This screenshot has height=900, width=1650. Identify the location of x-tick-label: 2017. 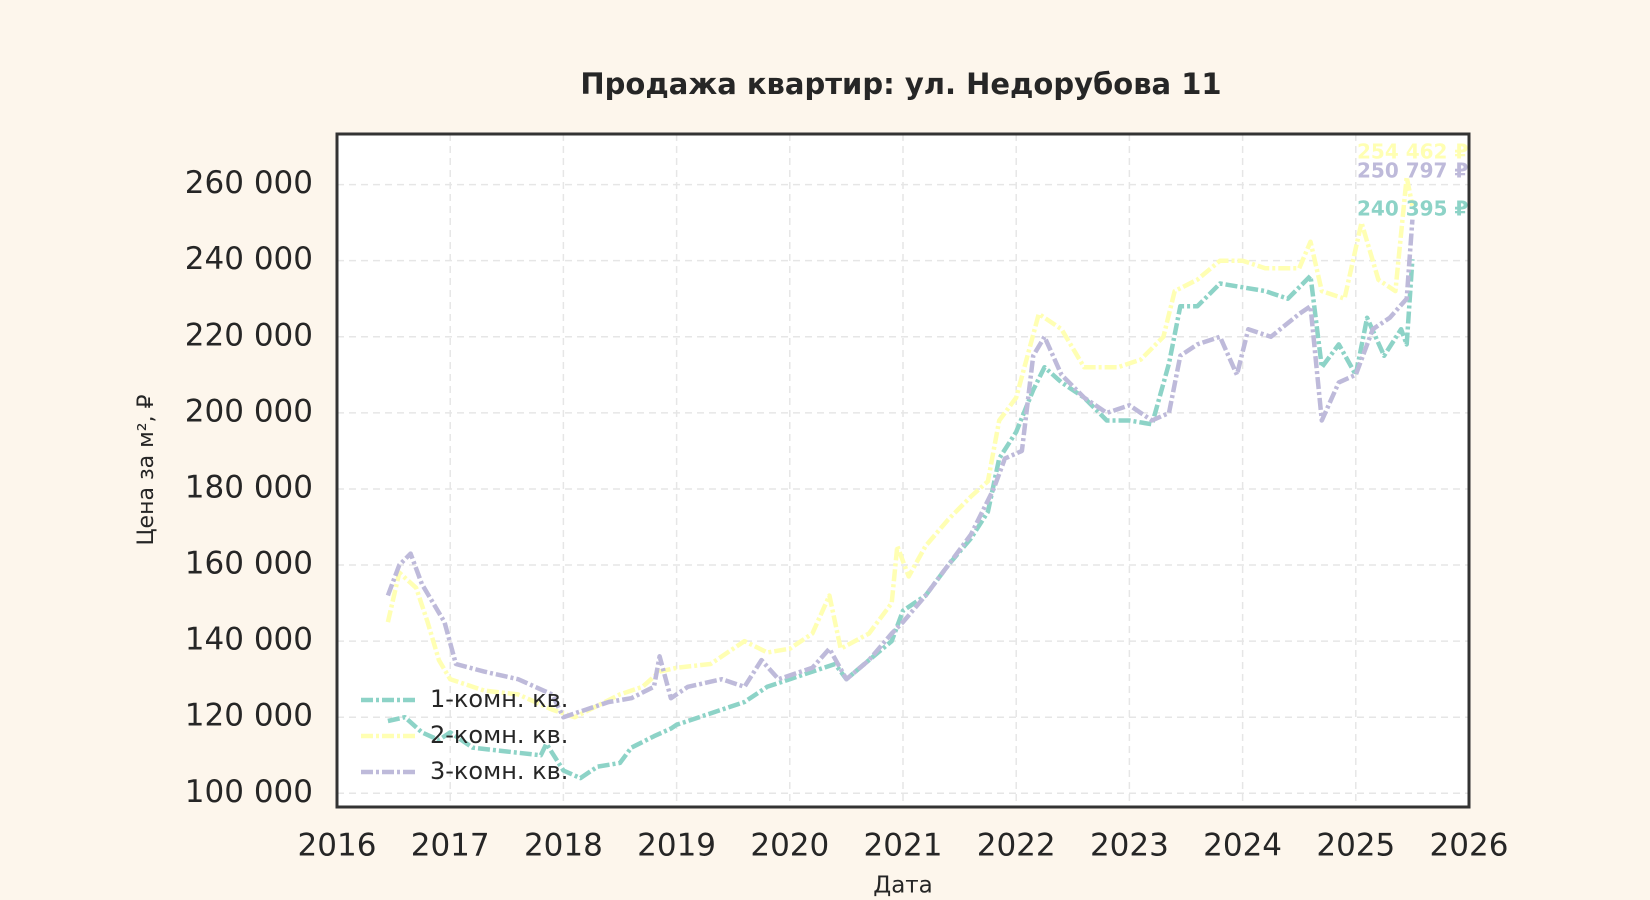
(450, 846).